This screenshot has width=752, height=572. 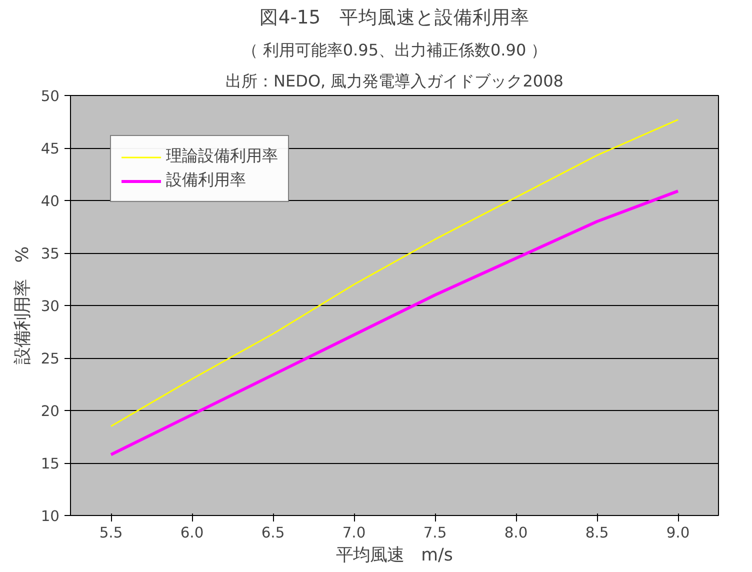 What do you see at coordinates (678, 533) in the screenshot?
I see `x-tick-label: 9.0` at bounding box center [678, 533].